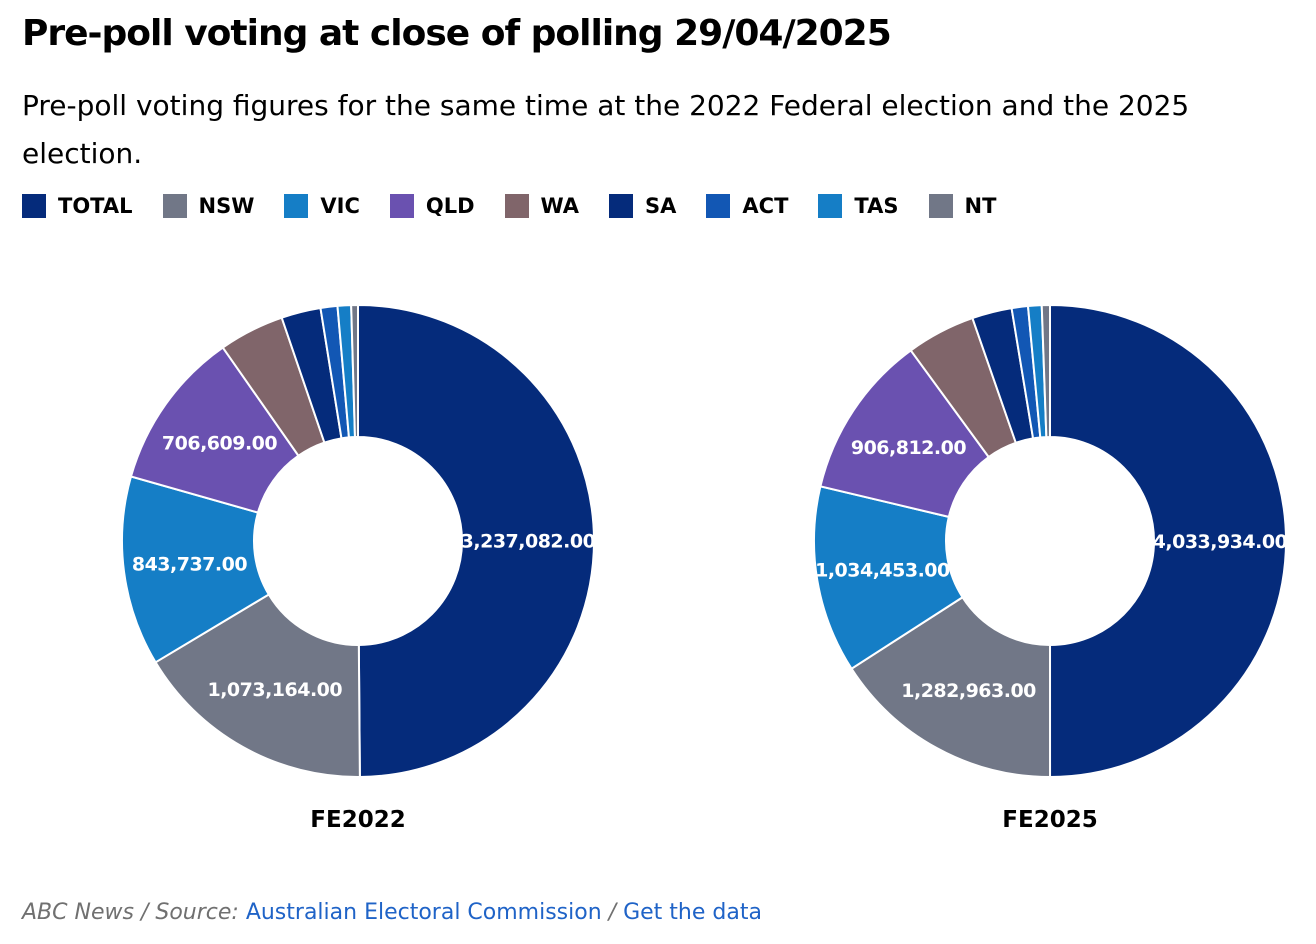 This screenshot has height=944, width=1316. Describe the element at coordinates (200, 912) in the screenshot. I see `footer-source-label: Source:` at that location.